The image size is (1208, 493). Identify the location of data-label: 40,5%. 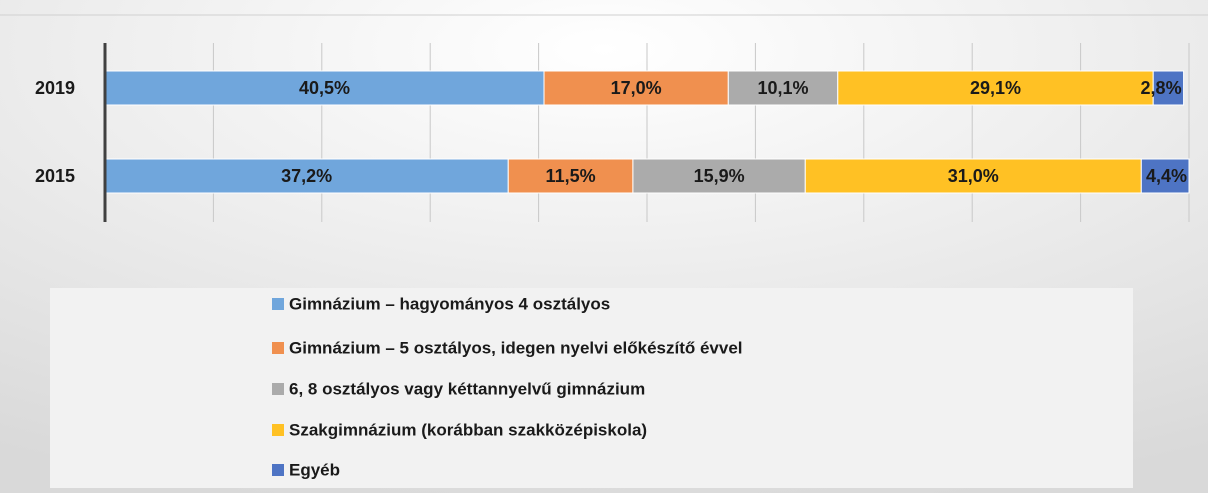
(324, 88).